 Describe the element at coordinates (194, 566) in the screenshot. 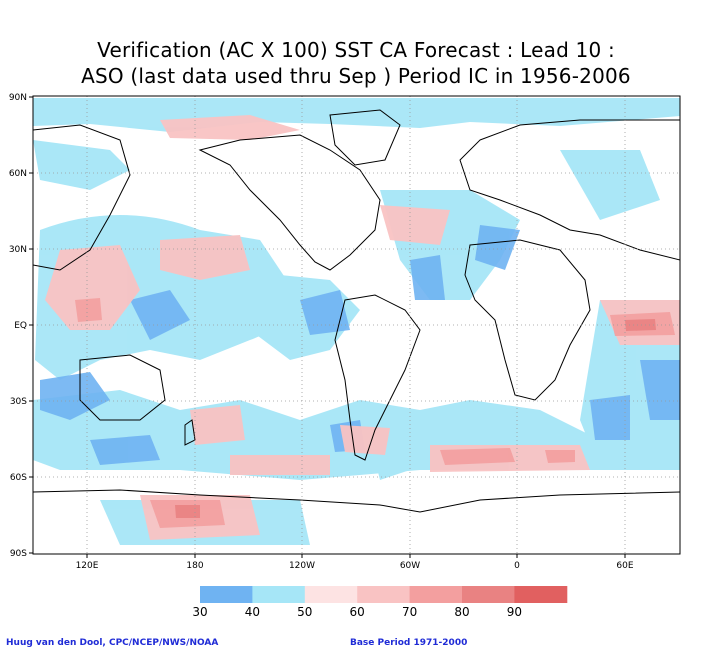

I see `lon-label-180: 180` at that location.